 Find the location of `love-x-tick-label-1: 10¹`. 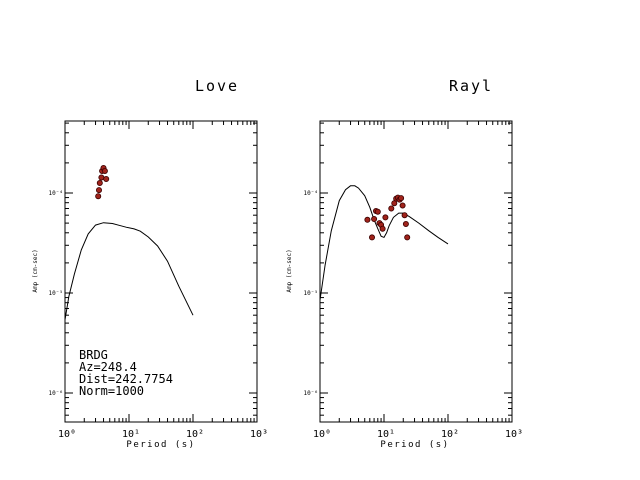

love-x-tick-label-1: 10¹ is located at coordinates (131, 434).